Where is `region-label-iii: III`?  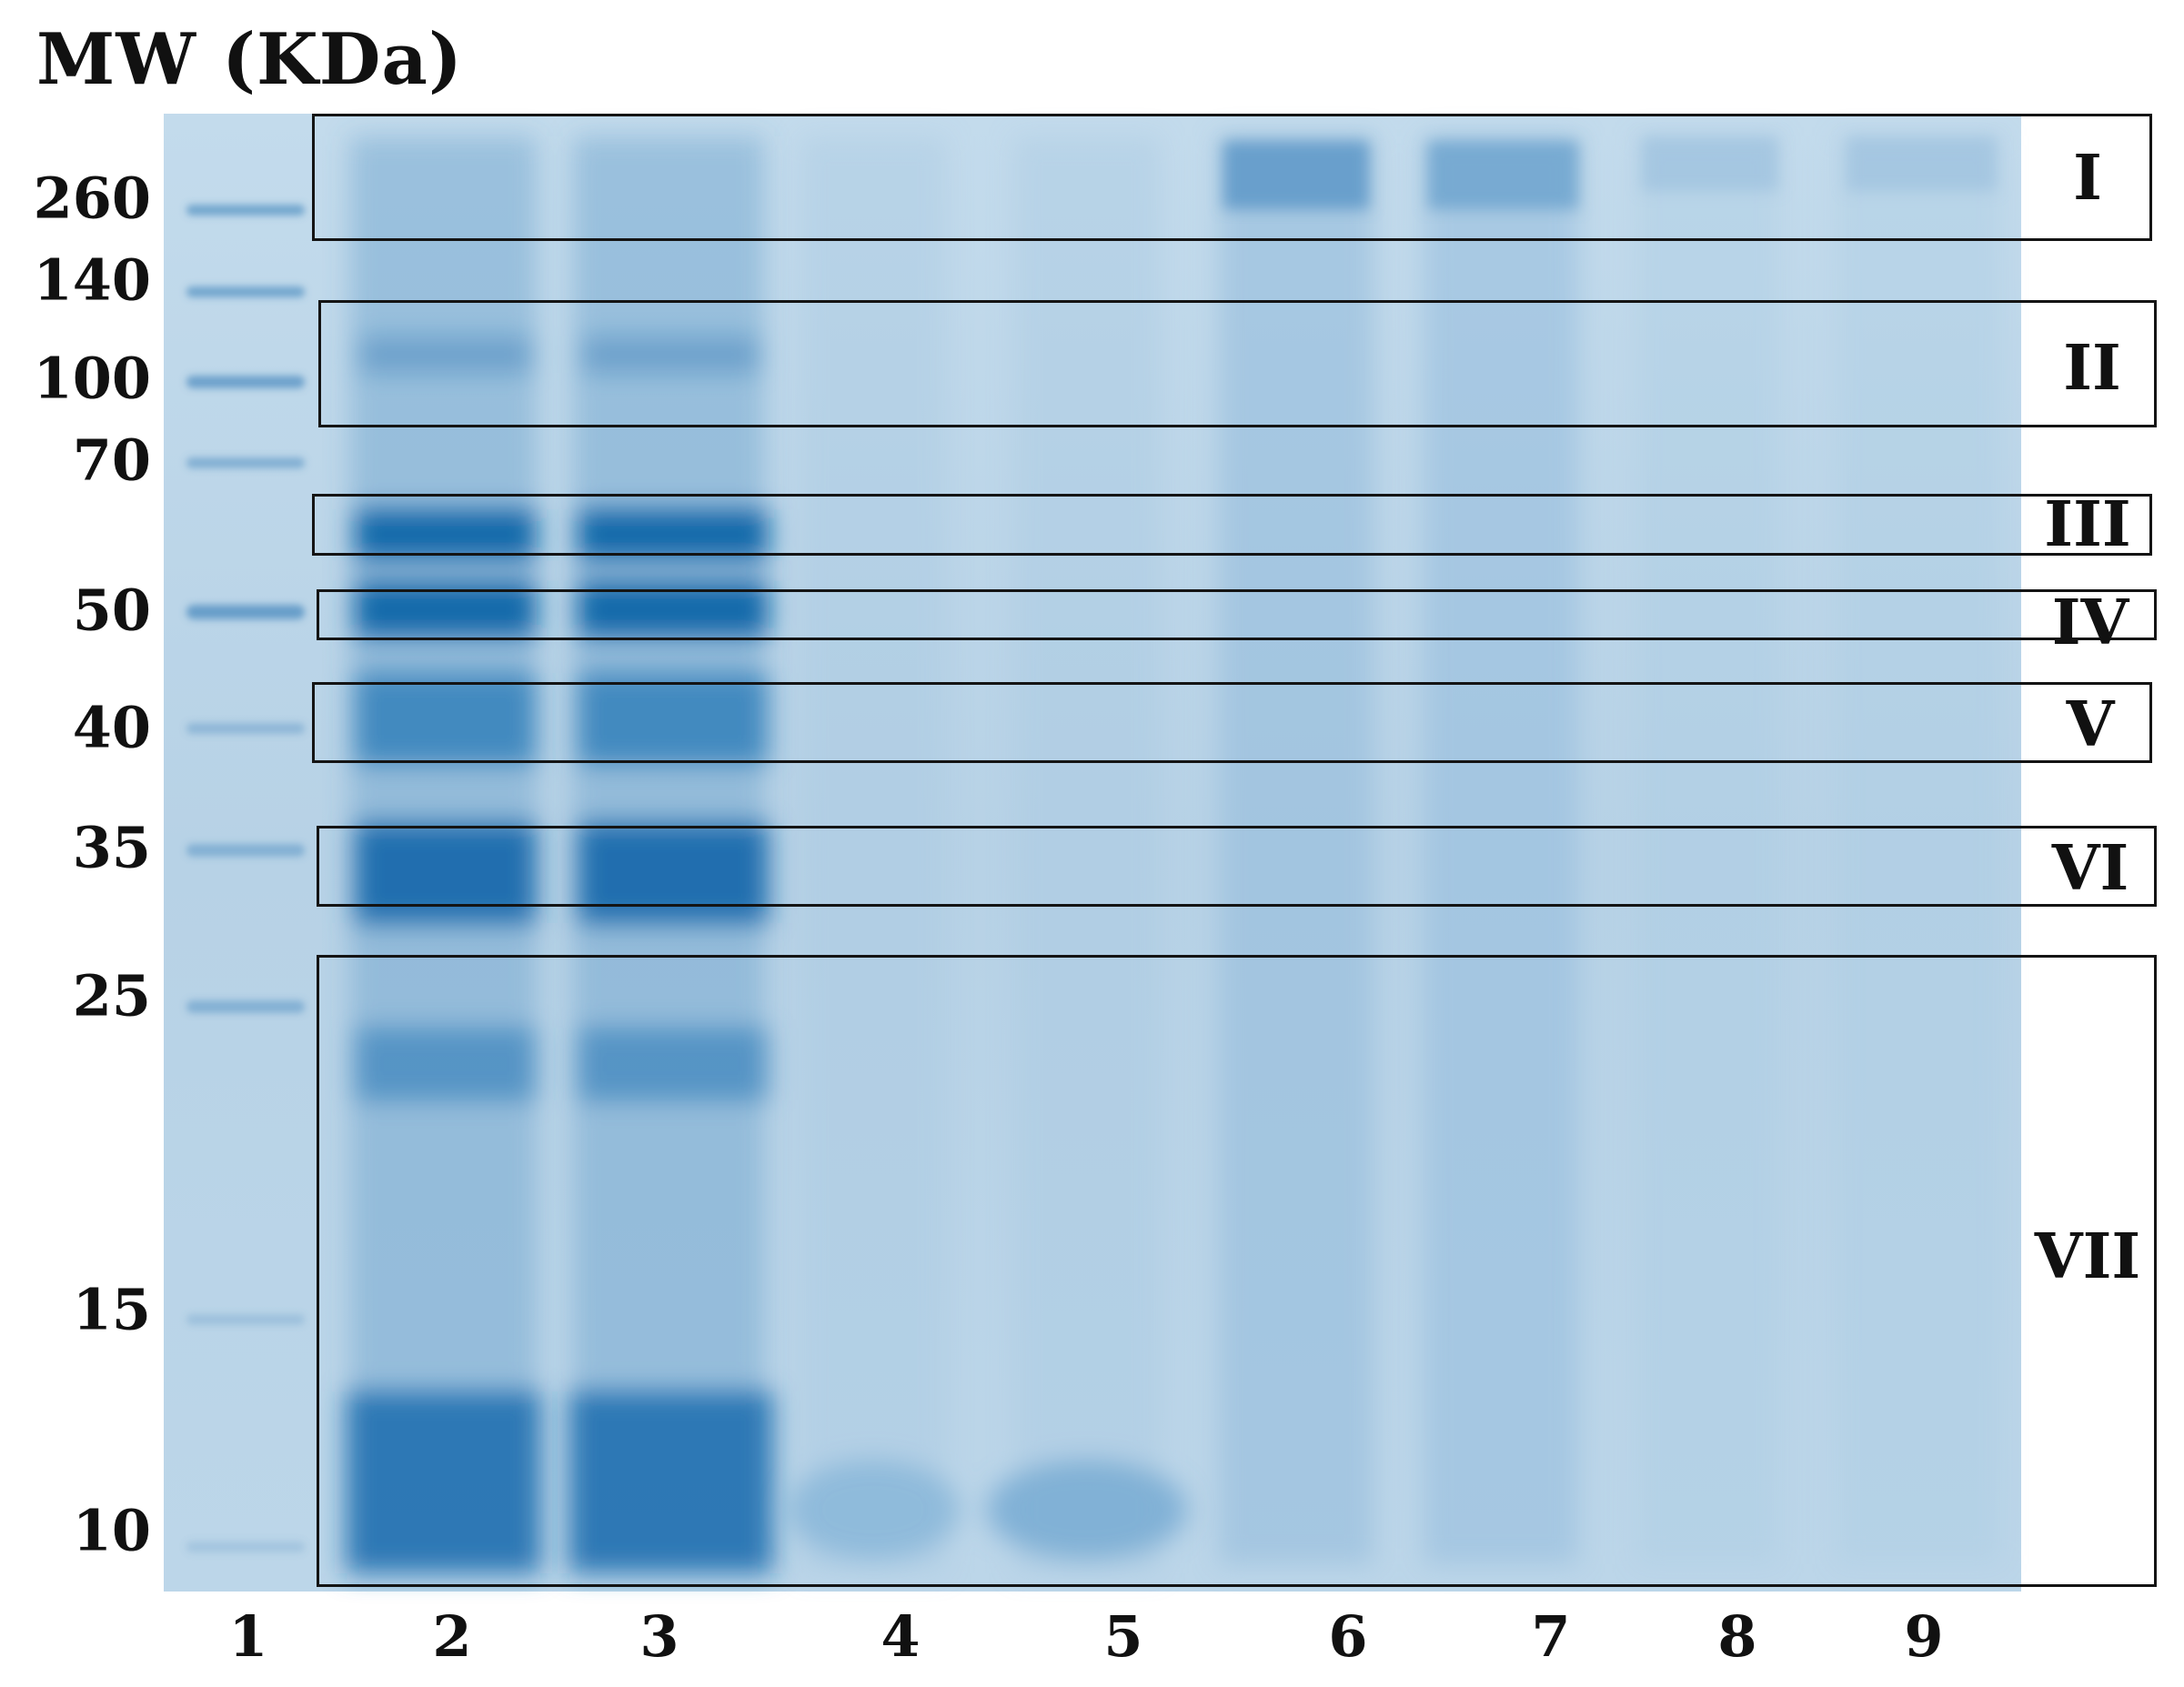
region-label-iii: III is located at coordinates (2087, 525).